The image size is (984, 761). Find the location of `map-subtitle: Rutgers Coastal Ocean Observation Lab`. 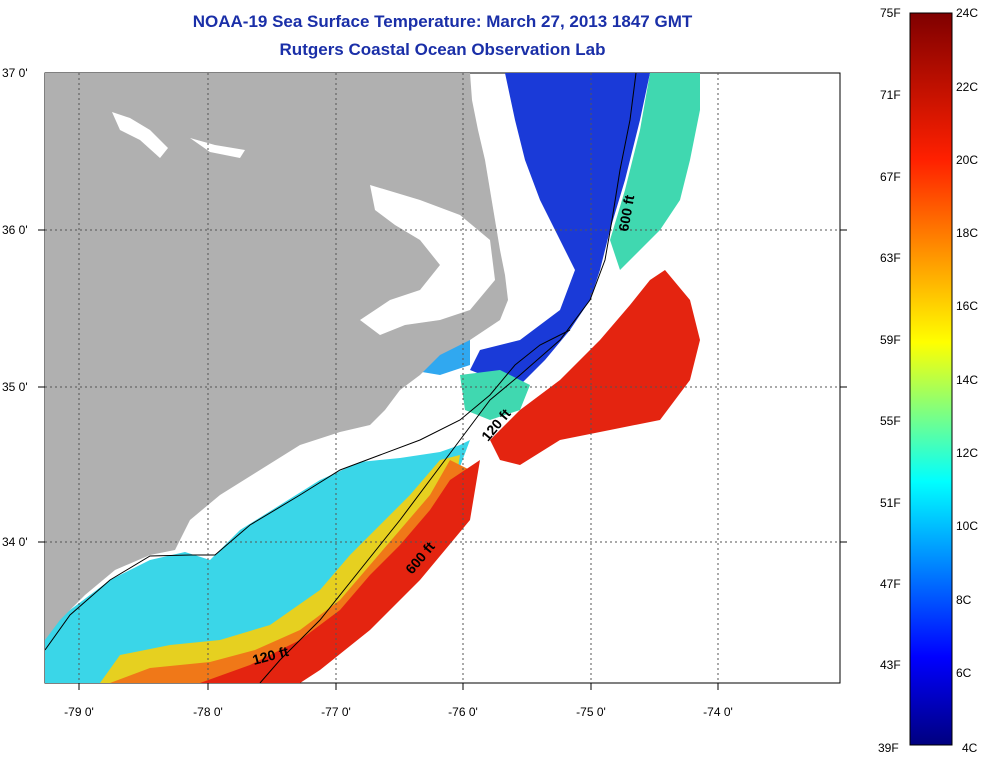

map-subtitle: Rutgers Coastal Ocean Observation Lab is located at coordinates (442, 49).